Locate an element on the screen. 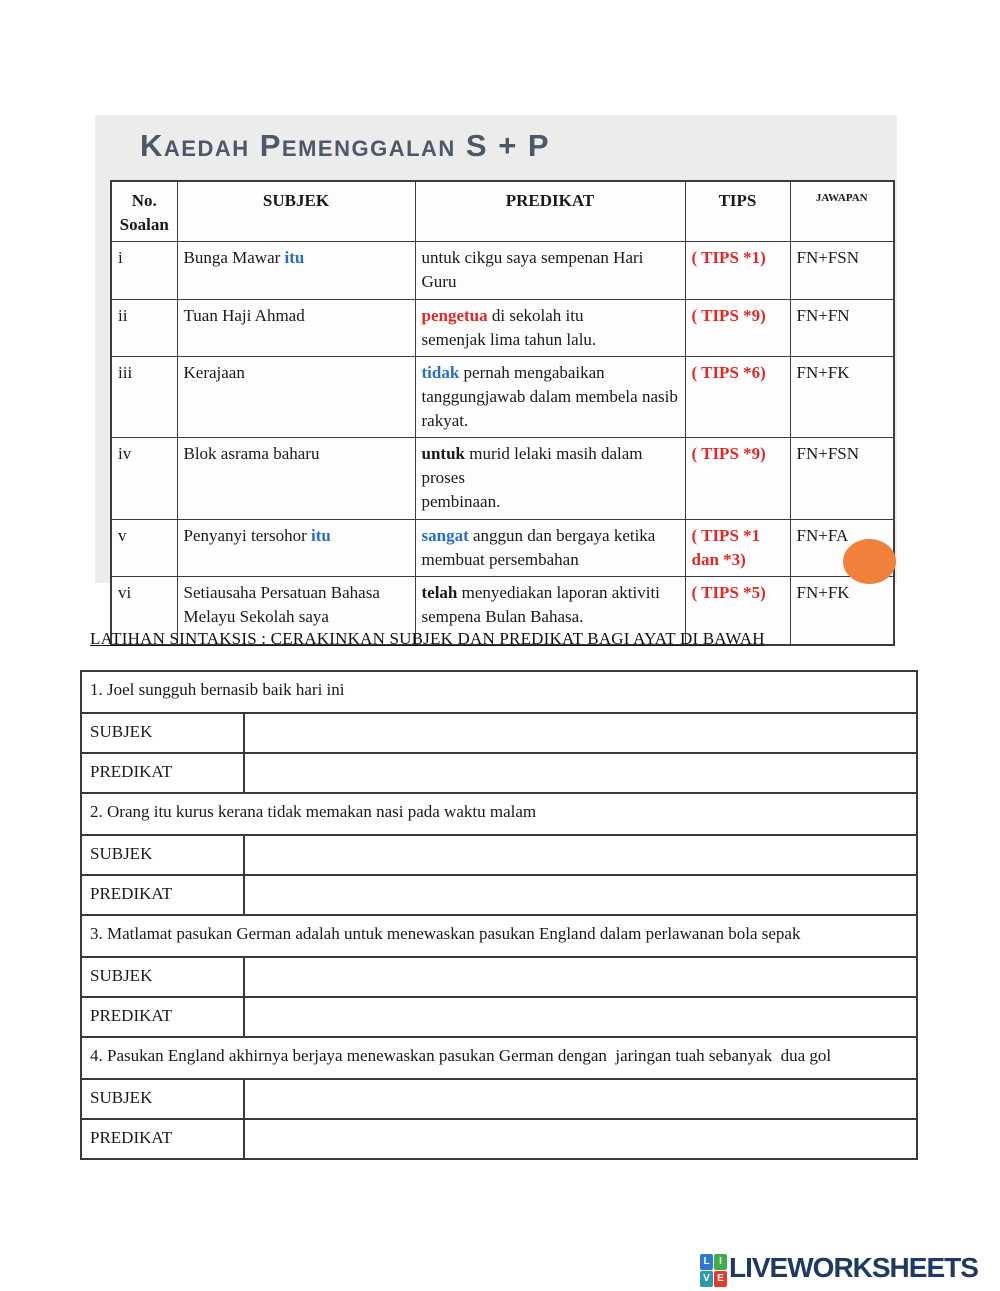 The height and width of the screenshot is (1291, 1000). text-segment-bold: untuk is located at coordinates (443, 454).